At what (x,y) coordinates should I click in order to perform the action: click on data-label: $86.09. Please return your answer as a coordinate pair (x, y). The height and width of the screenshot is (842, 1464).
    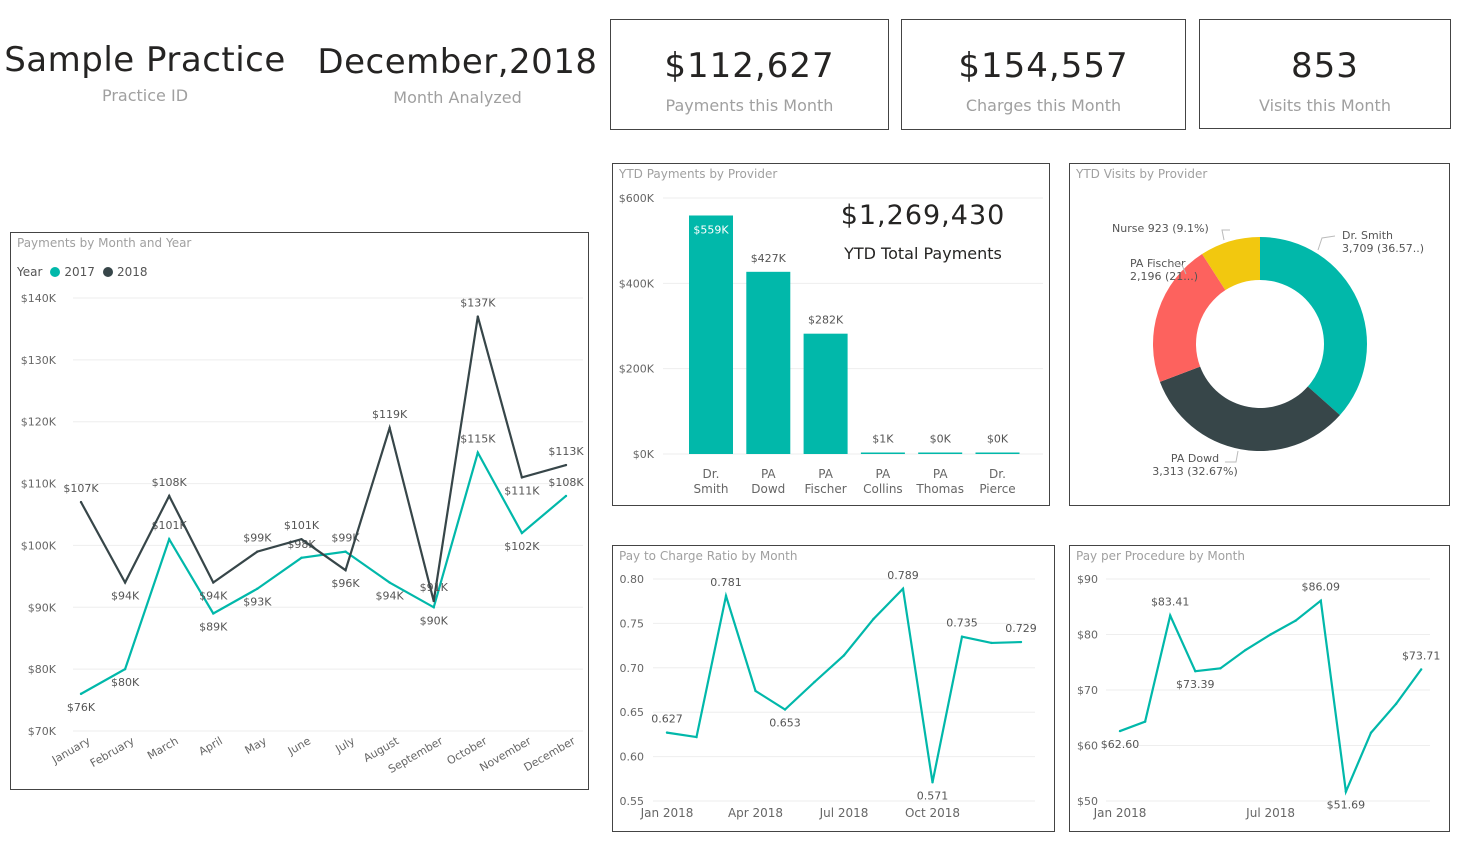
    Looking at the image, I should click on (1321, 587).